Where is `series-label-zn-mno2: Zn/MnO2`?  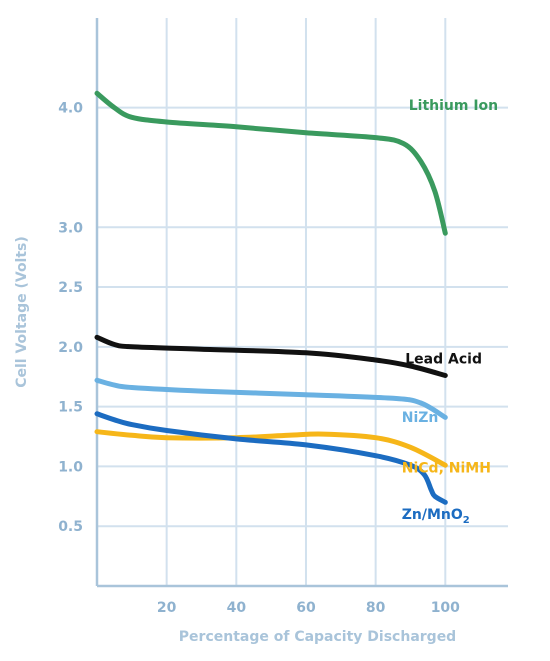
series-label-zn-mno2: Zn/MnO2 is located at coordinates (436, 516).